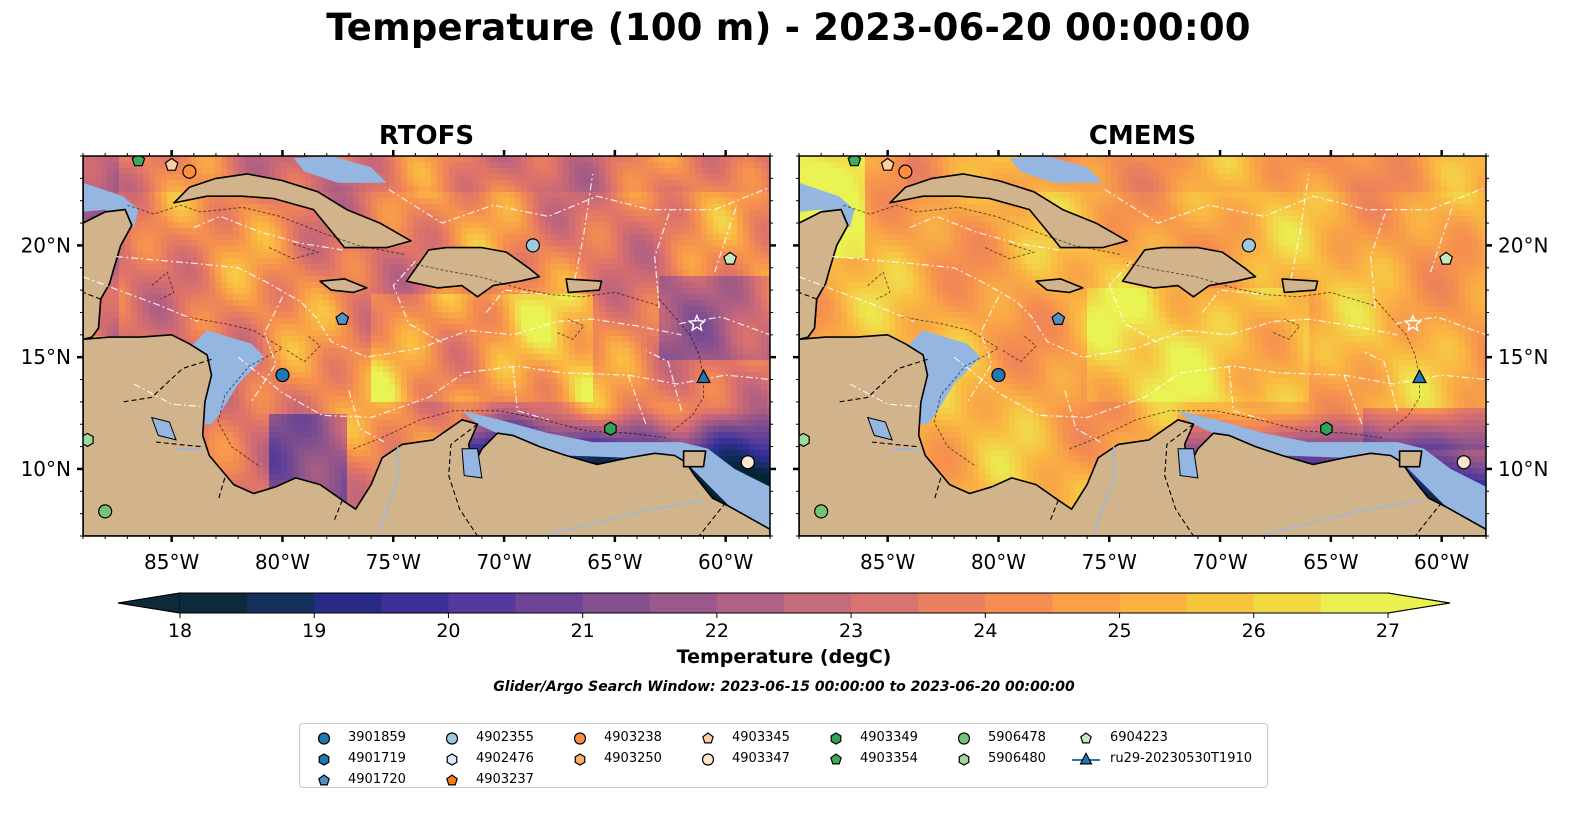 This screenshot has height=827, width=1577. What do you see at coordinates (633, 737) in the screenshot?
I see `legend-label: 4903238` at bounding box center [633, 737].